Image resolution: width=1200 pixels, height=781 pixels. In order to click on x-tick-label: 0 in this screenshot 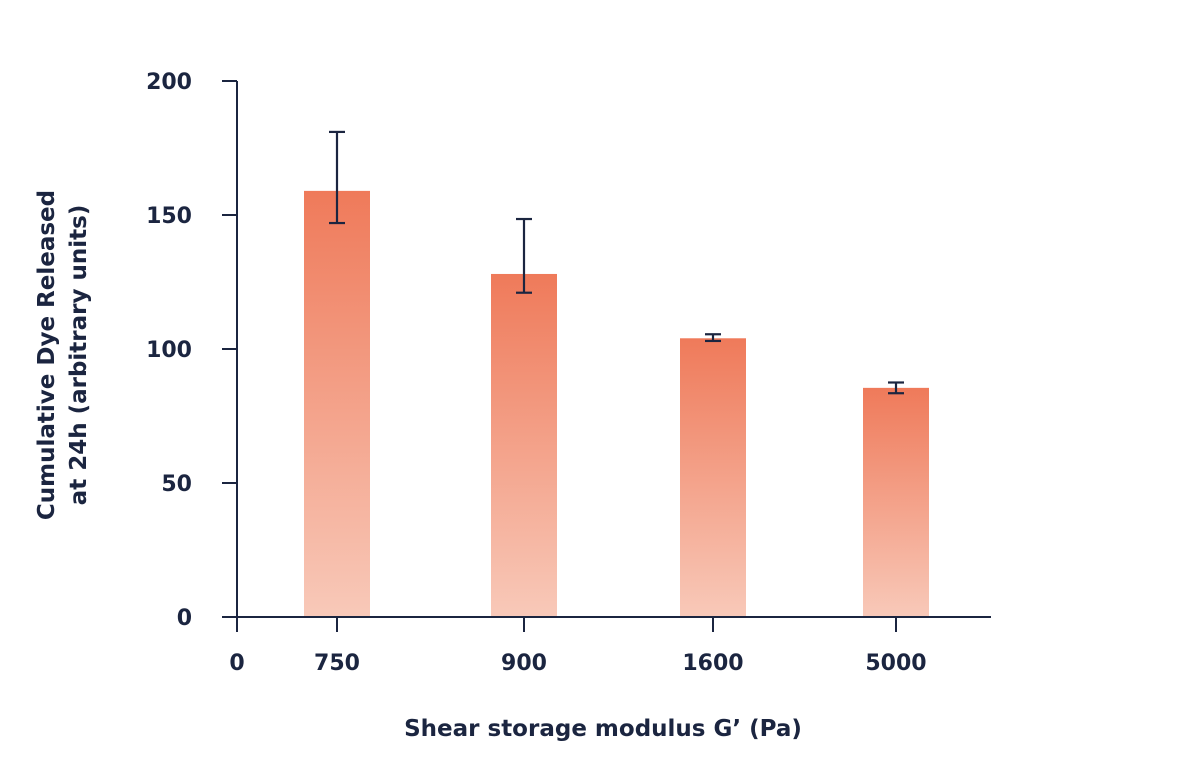, I will do `click(236, 663)`.